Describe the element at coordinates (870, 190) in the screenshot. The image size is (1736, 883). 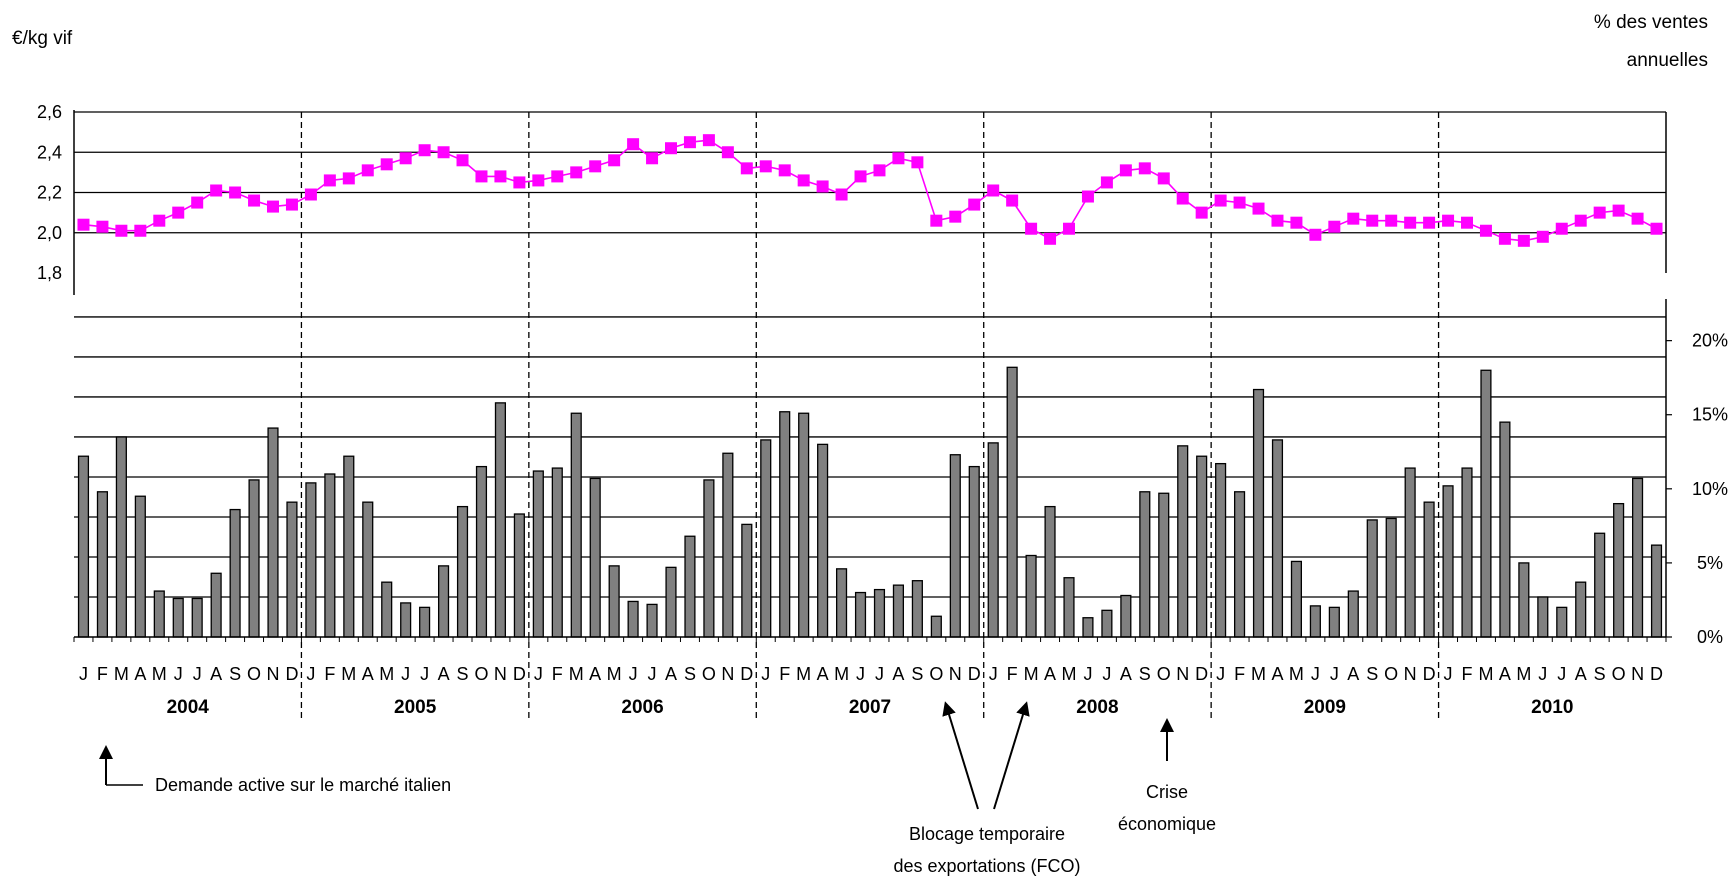
I see `price-line-path` at that location.